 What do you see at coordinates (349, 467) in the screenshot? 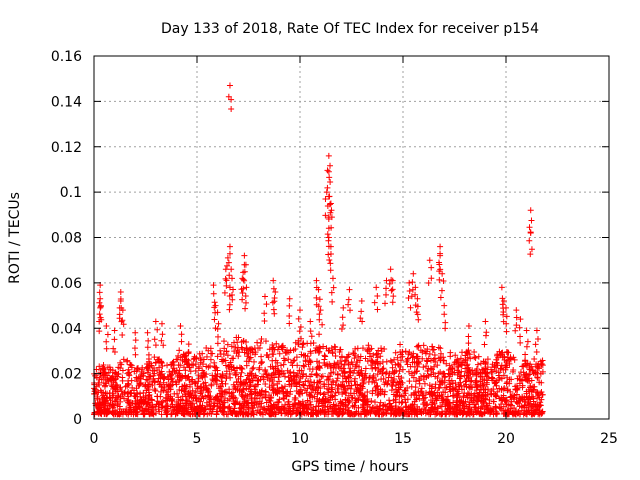
I see `x-axis-label: GPS time / hours` at bounding box center [349, 467].